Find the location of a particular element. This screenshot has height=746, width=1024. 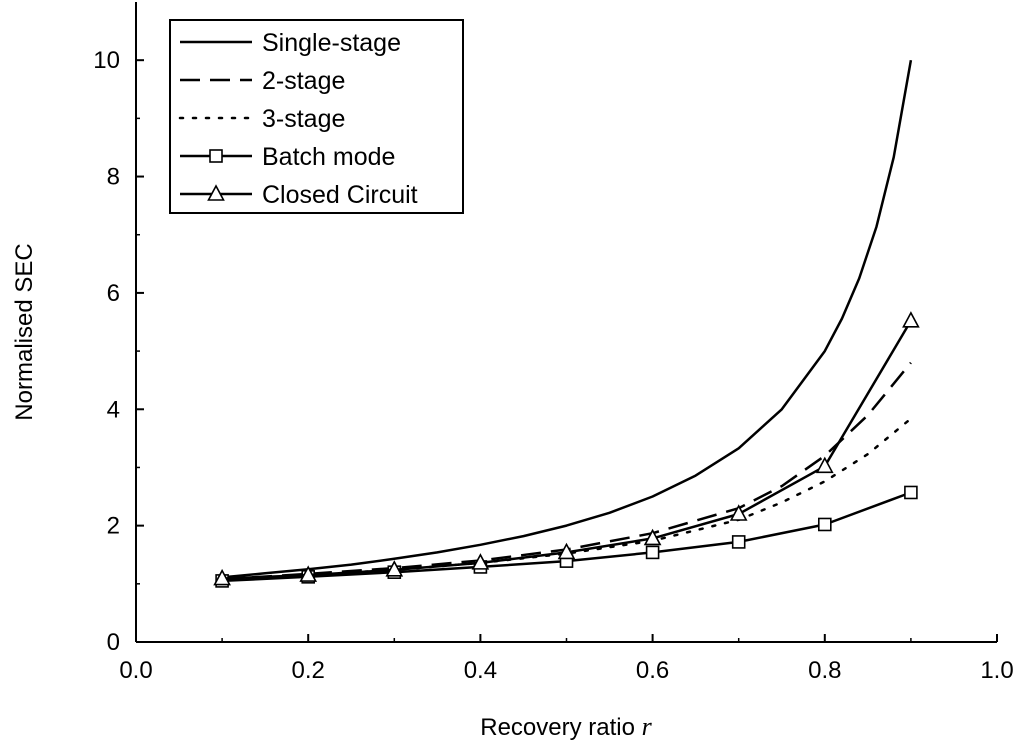

legend-label: Closed Circuit is located at coordinates (340, 195).